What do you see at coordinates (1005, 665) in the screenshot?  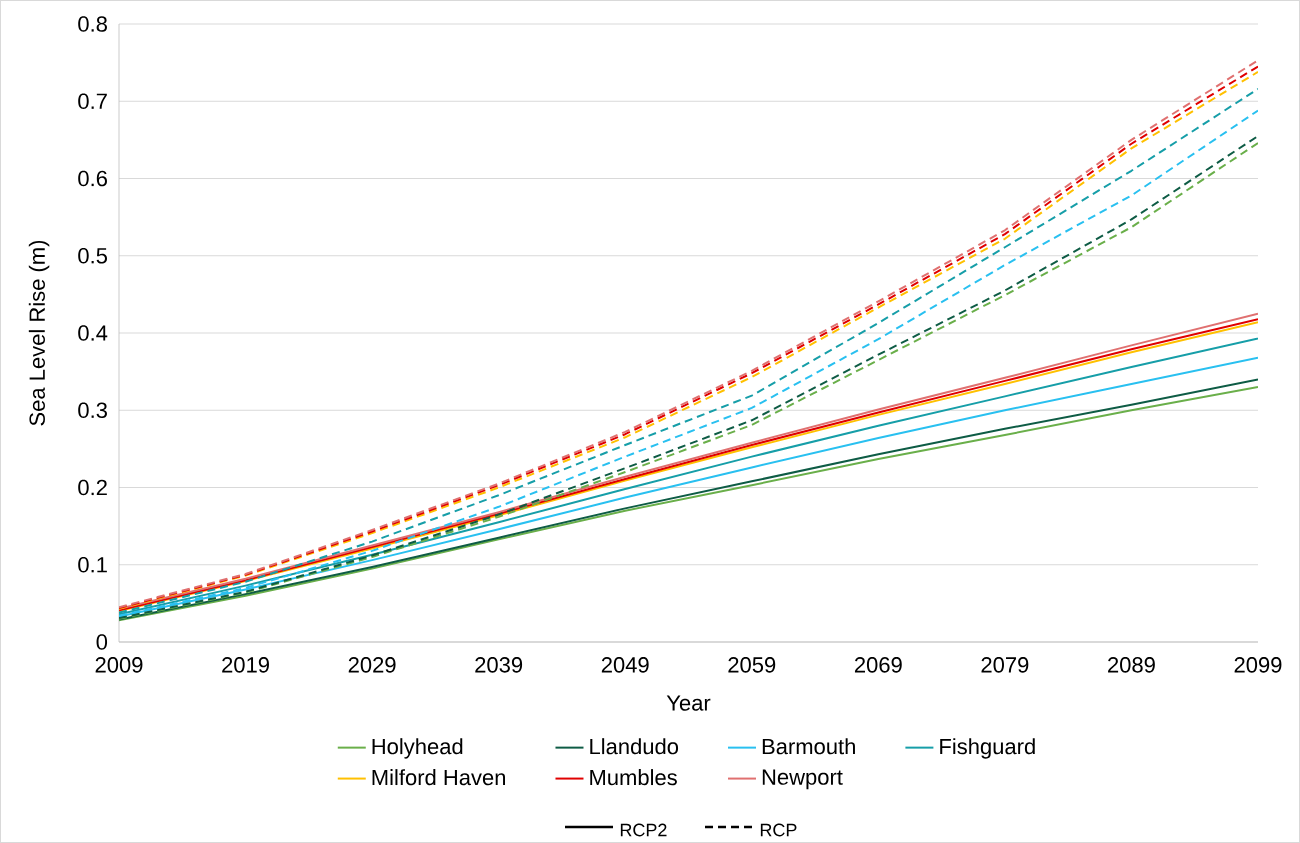 I see `x-tick-label: 2079` at bounding box center [1005, 665].